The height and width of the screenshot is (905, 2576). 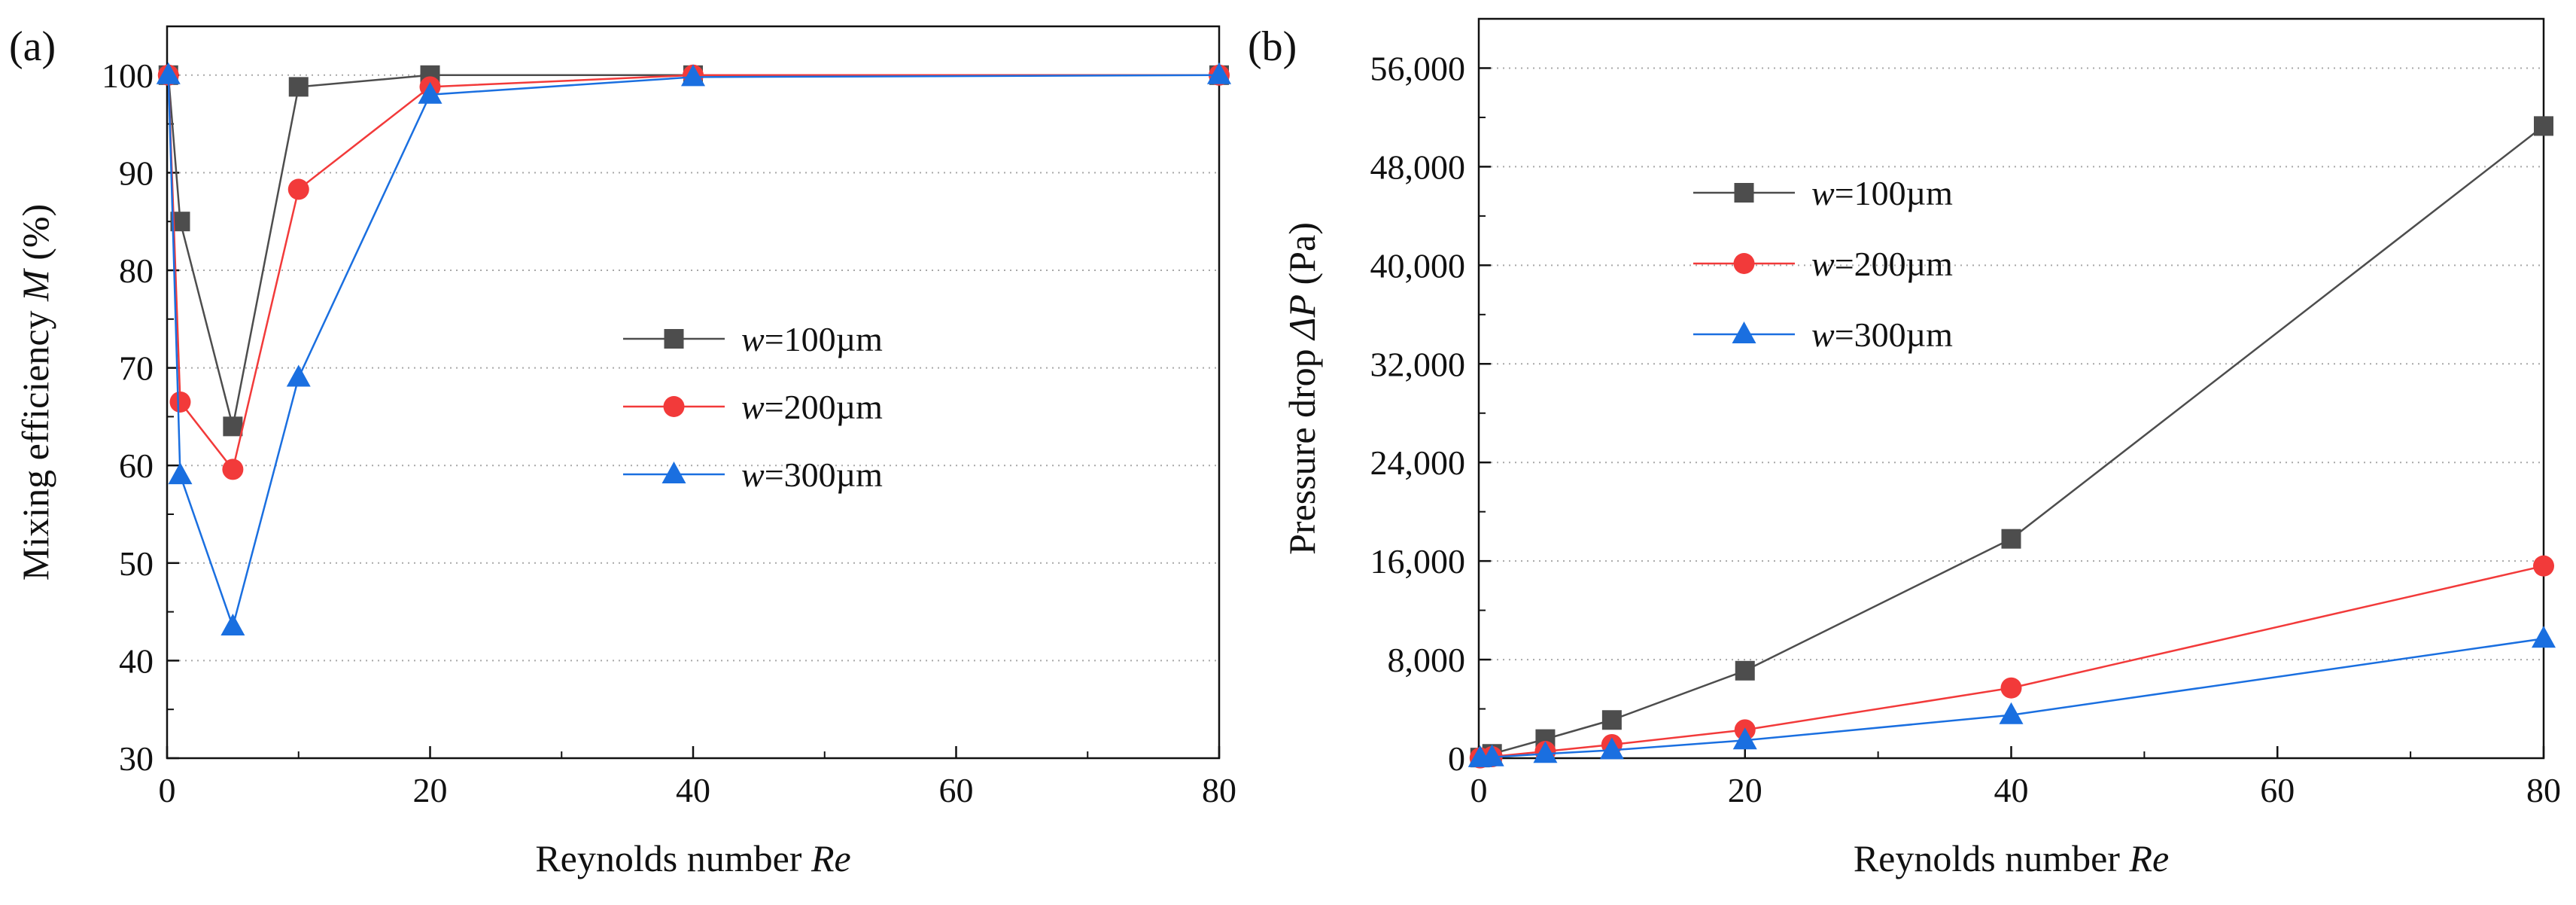 What do you see at coordinates (167, 790) in the screenshot?
I see `a-x-tick-label: 0` at bounding box center [167, 790].